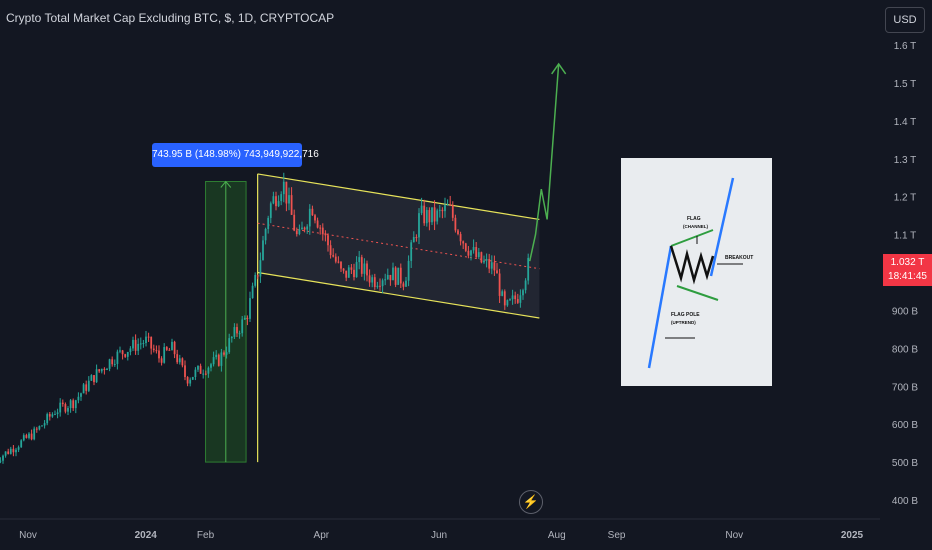  I want to click on lightning-bolt-icon: ⚡, so click(531, 502).